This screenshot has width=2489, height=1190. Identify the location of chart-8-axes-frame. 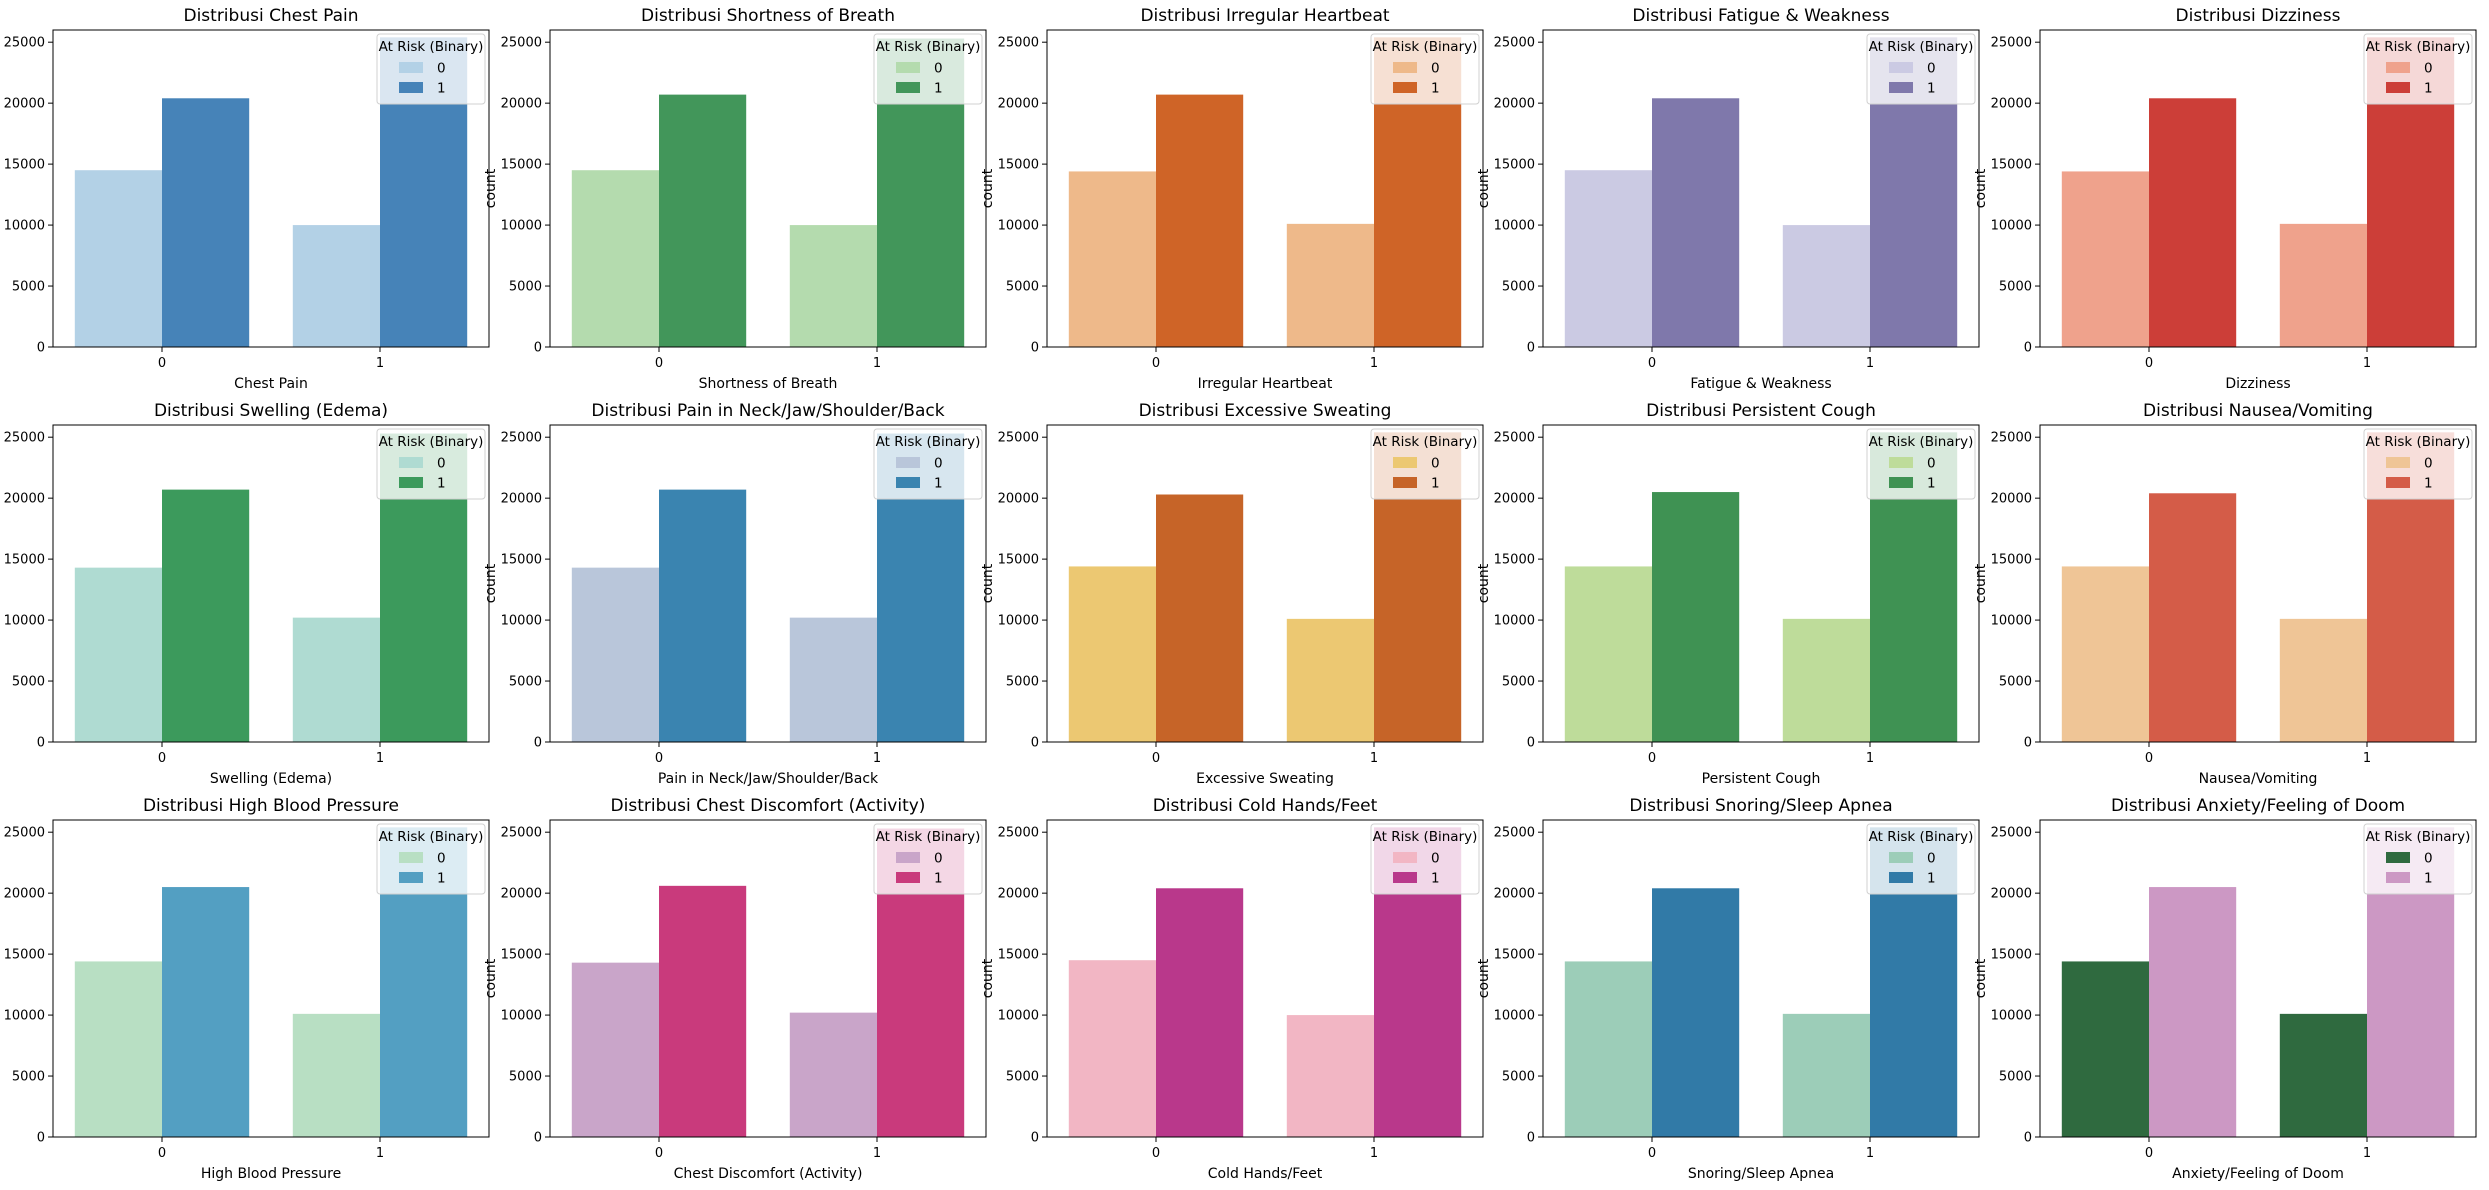
(1761, 583).